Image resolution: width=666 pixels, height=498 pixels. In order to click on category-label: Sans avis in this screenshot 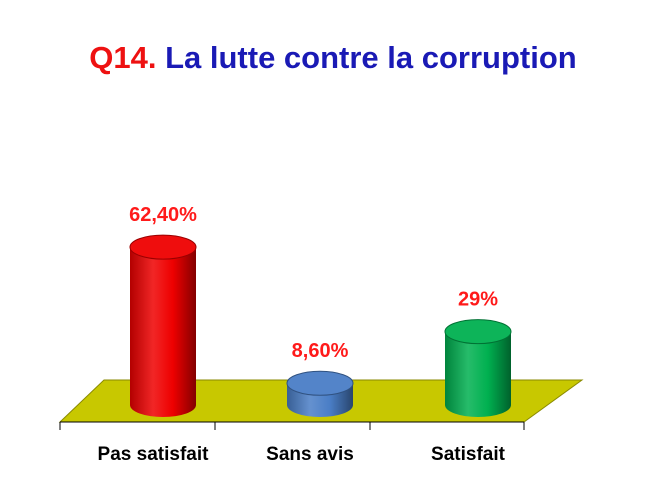, I will do `click(310, 454)`.